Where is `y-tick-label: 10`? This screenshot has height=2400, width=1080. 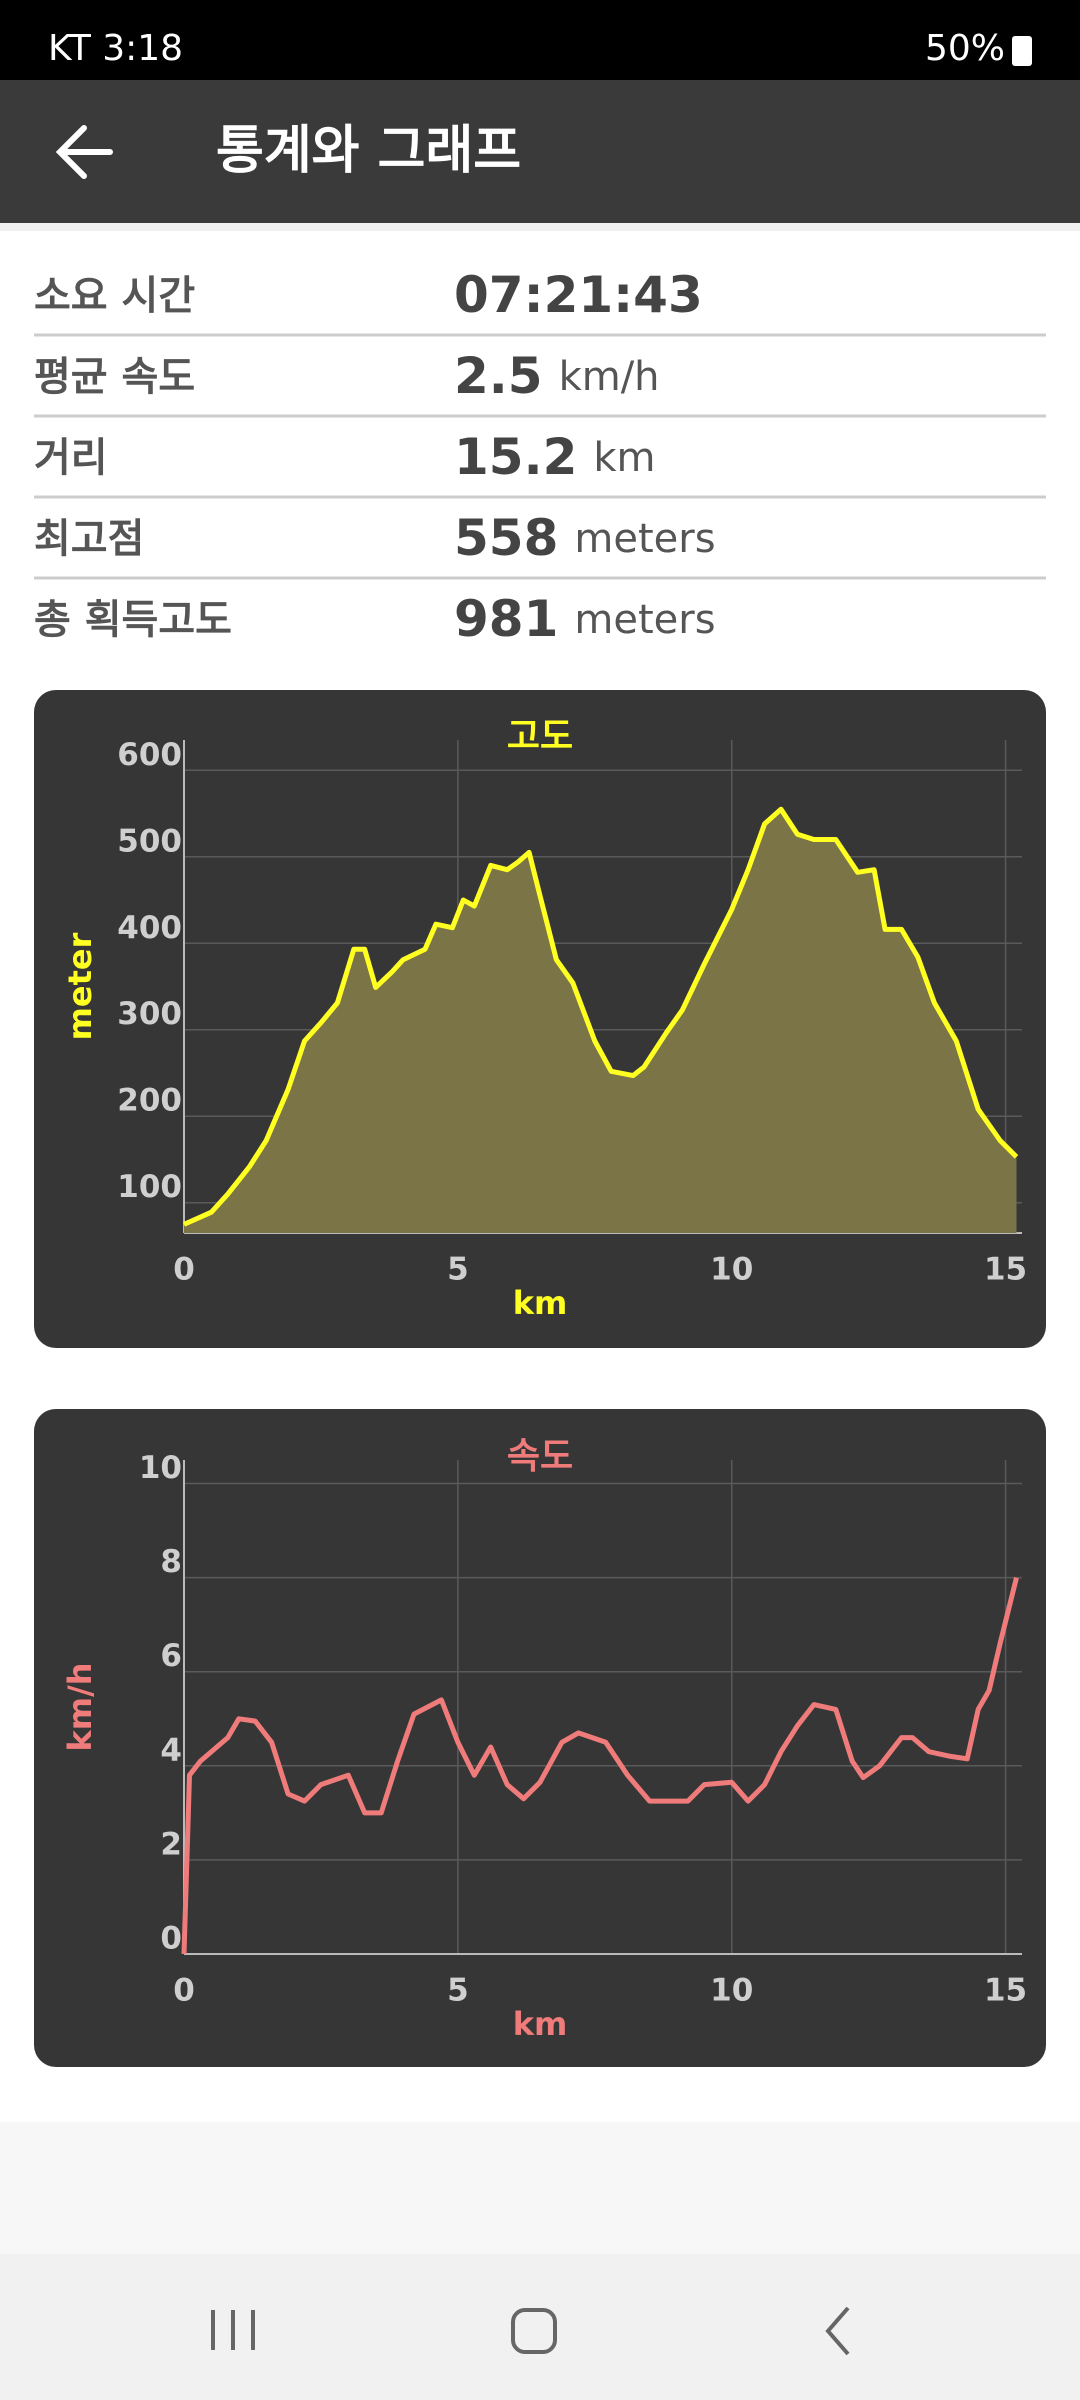 y-tick-label: 10 is located at coordinates (160, 1468).